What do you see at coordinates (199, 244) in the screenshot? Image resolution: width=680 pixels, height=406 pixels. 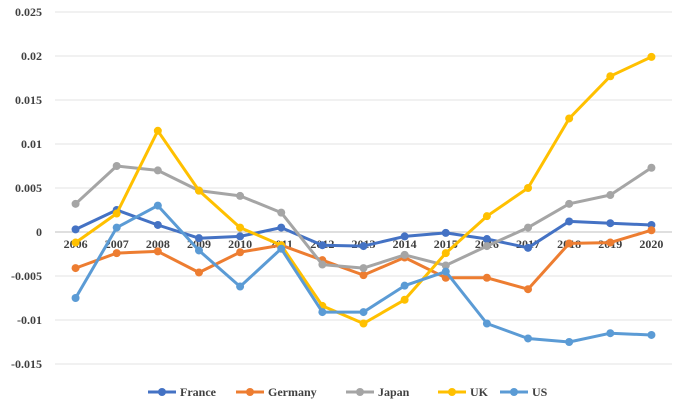 I see `x-tick-label: 2009` at bounding box center [199, 244].